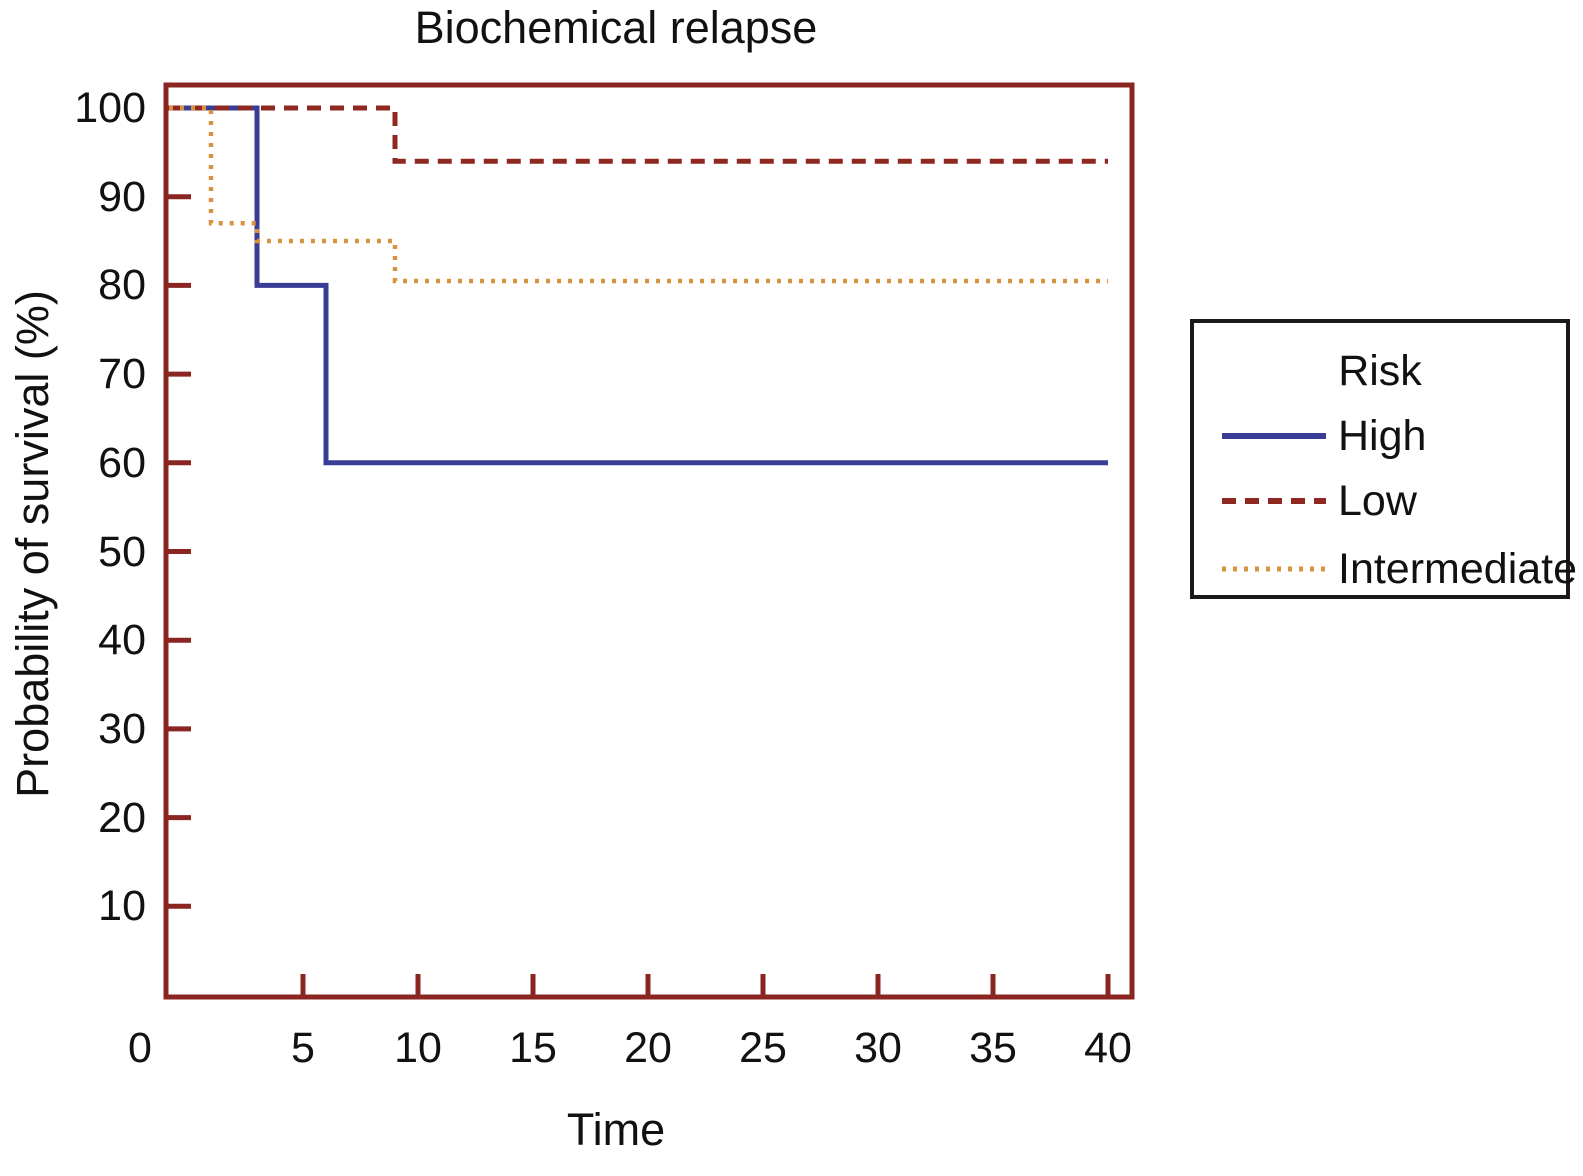 The height and width of the screenshot is (1176, 1583). Describe the element at coordinates (993, 1048) in the screenshot. I see `x-tick-label: 35` at that location.